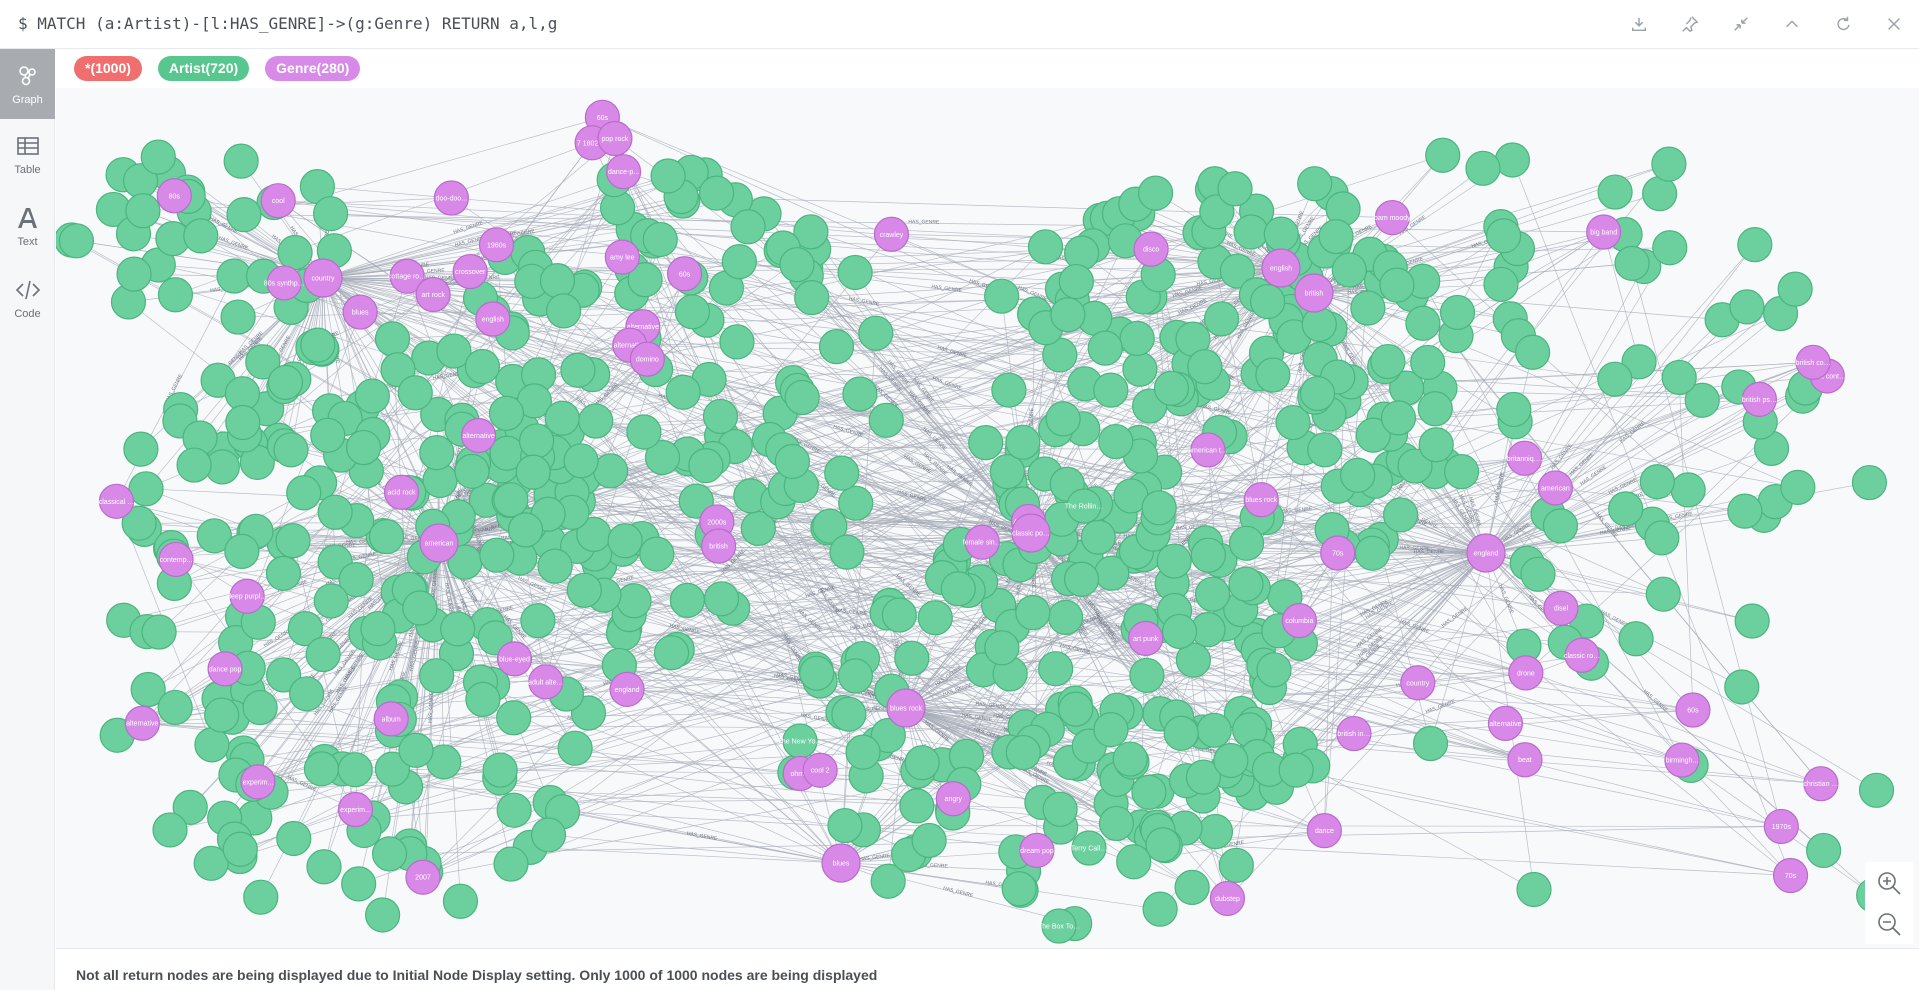 Image resolution: width=1919 pixels, height=990 pixels. Describe the element at coordinates (108, 68) in the screenshot. I see `legend-all-pill: *(1000)` at that location.